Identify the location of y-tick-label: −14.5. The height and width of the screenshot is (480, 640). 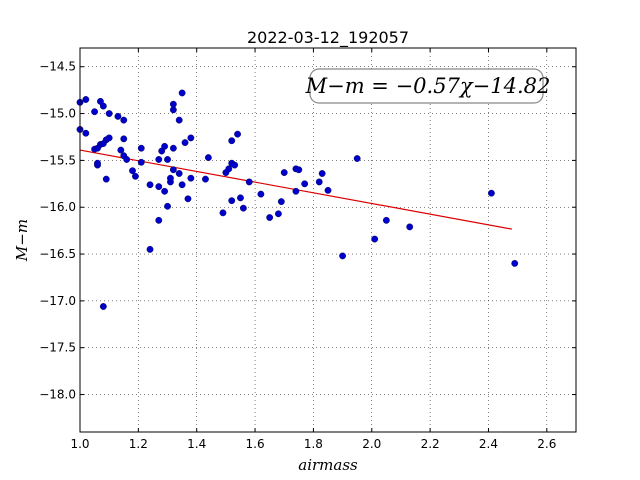
(57, 67).